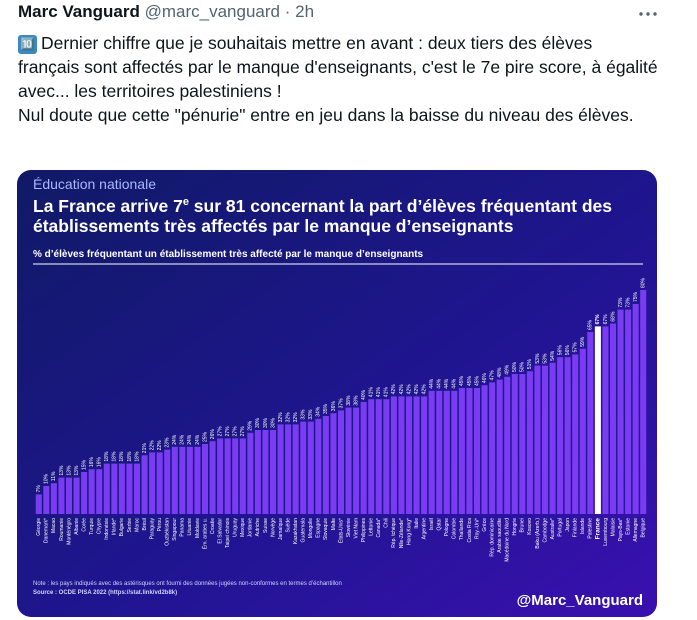  Describe the element at coordinates (591, 528) in the screenshot. I see `category-label: Palestine` at that location.